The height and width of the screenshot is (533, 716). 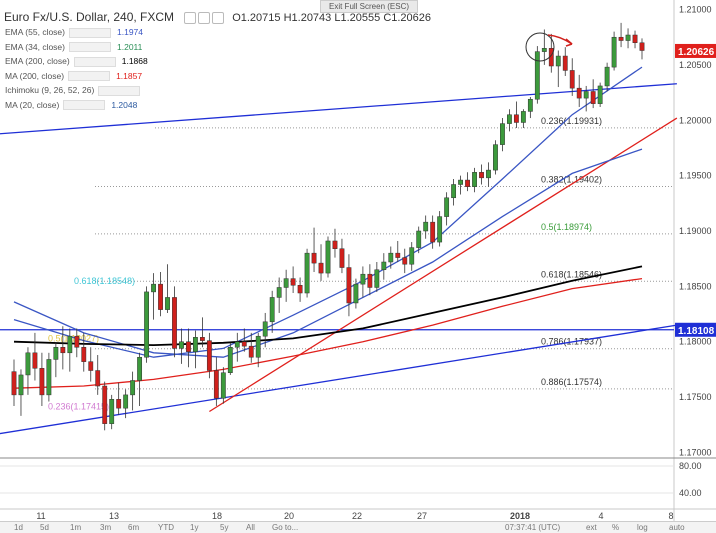 I want to click on indicator-label: EMA (55, close), so click(x=35, y=32).